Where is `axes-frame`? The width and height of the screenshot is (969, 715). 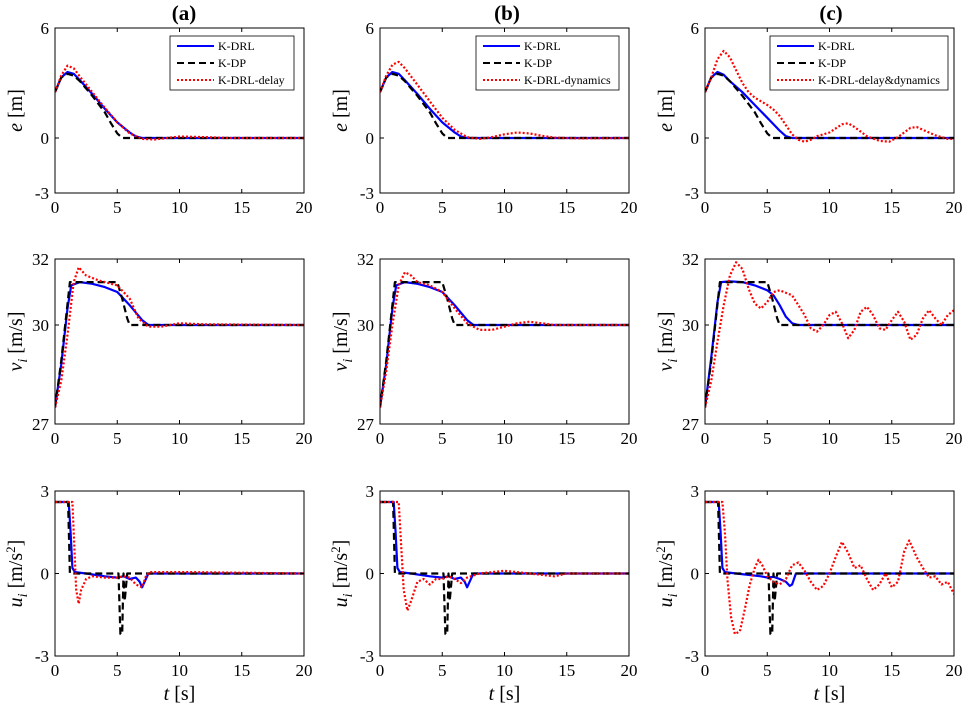
axes-frame is located at coordinates (829, 341).